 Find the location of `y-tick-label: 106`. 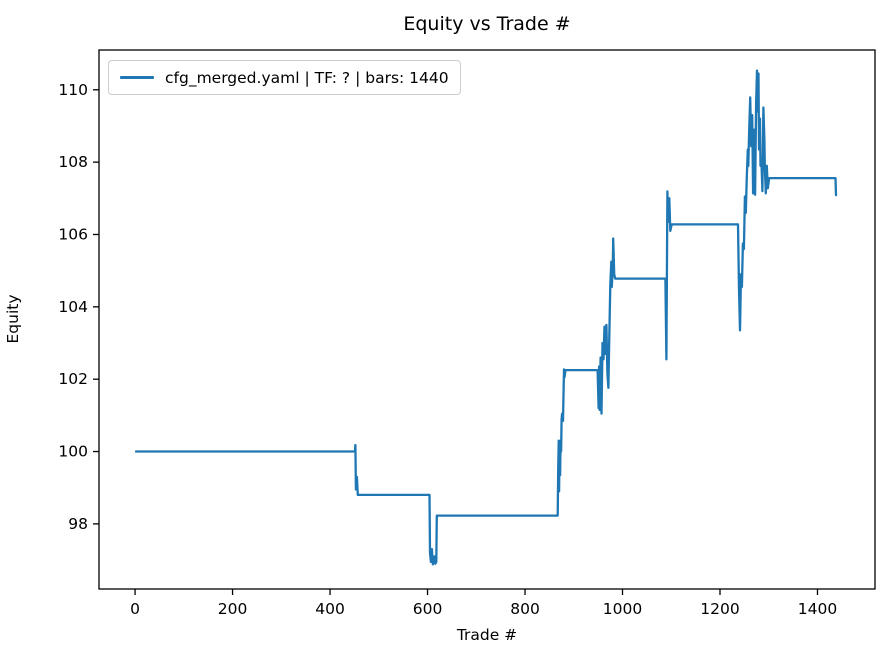

y-tick-label: 106 is located at coordinates (73, 234).